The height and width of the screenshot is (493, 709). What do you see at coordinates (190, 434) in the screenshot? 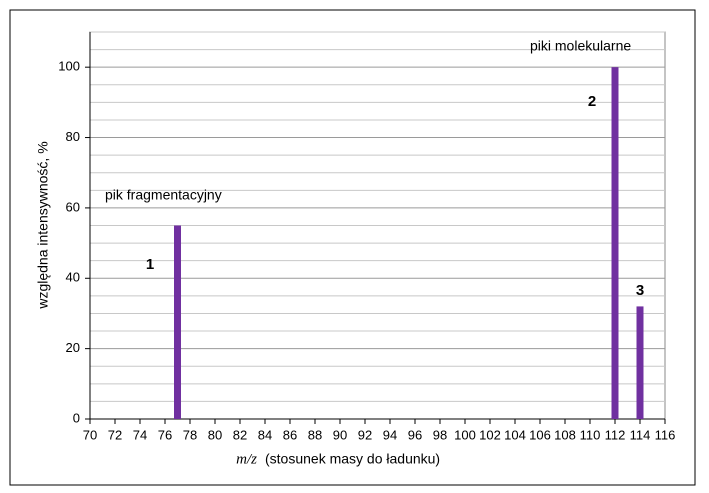
I see `x-tick-label: 78` at bounding box center [190, 434].